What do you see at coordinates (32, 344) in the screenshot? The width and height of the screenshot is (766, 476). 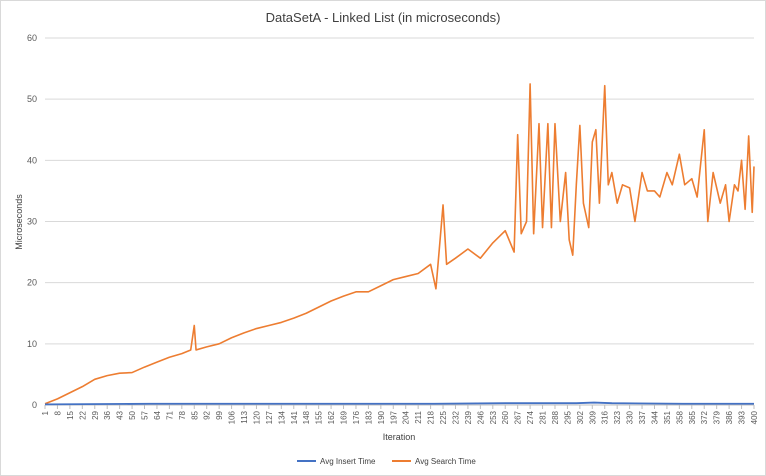 I see `y-tick-label: 10` at bounding box center [32, 344].